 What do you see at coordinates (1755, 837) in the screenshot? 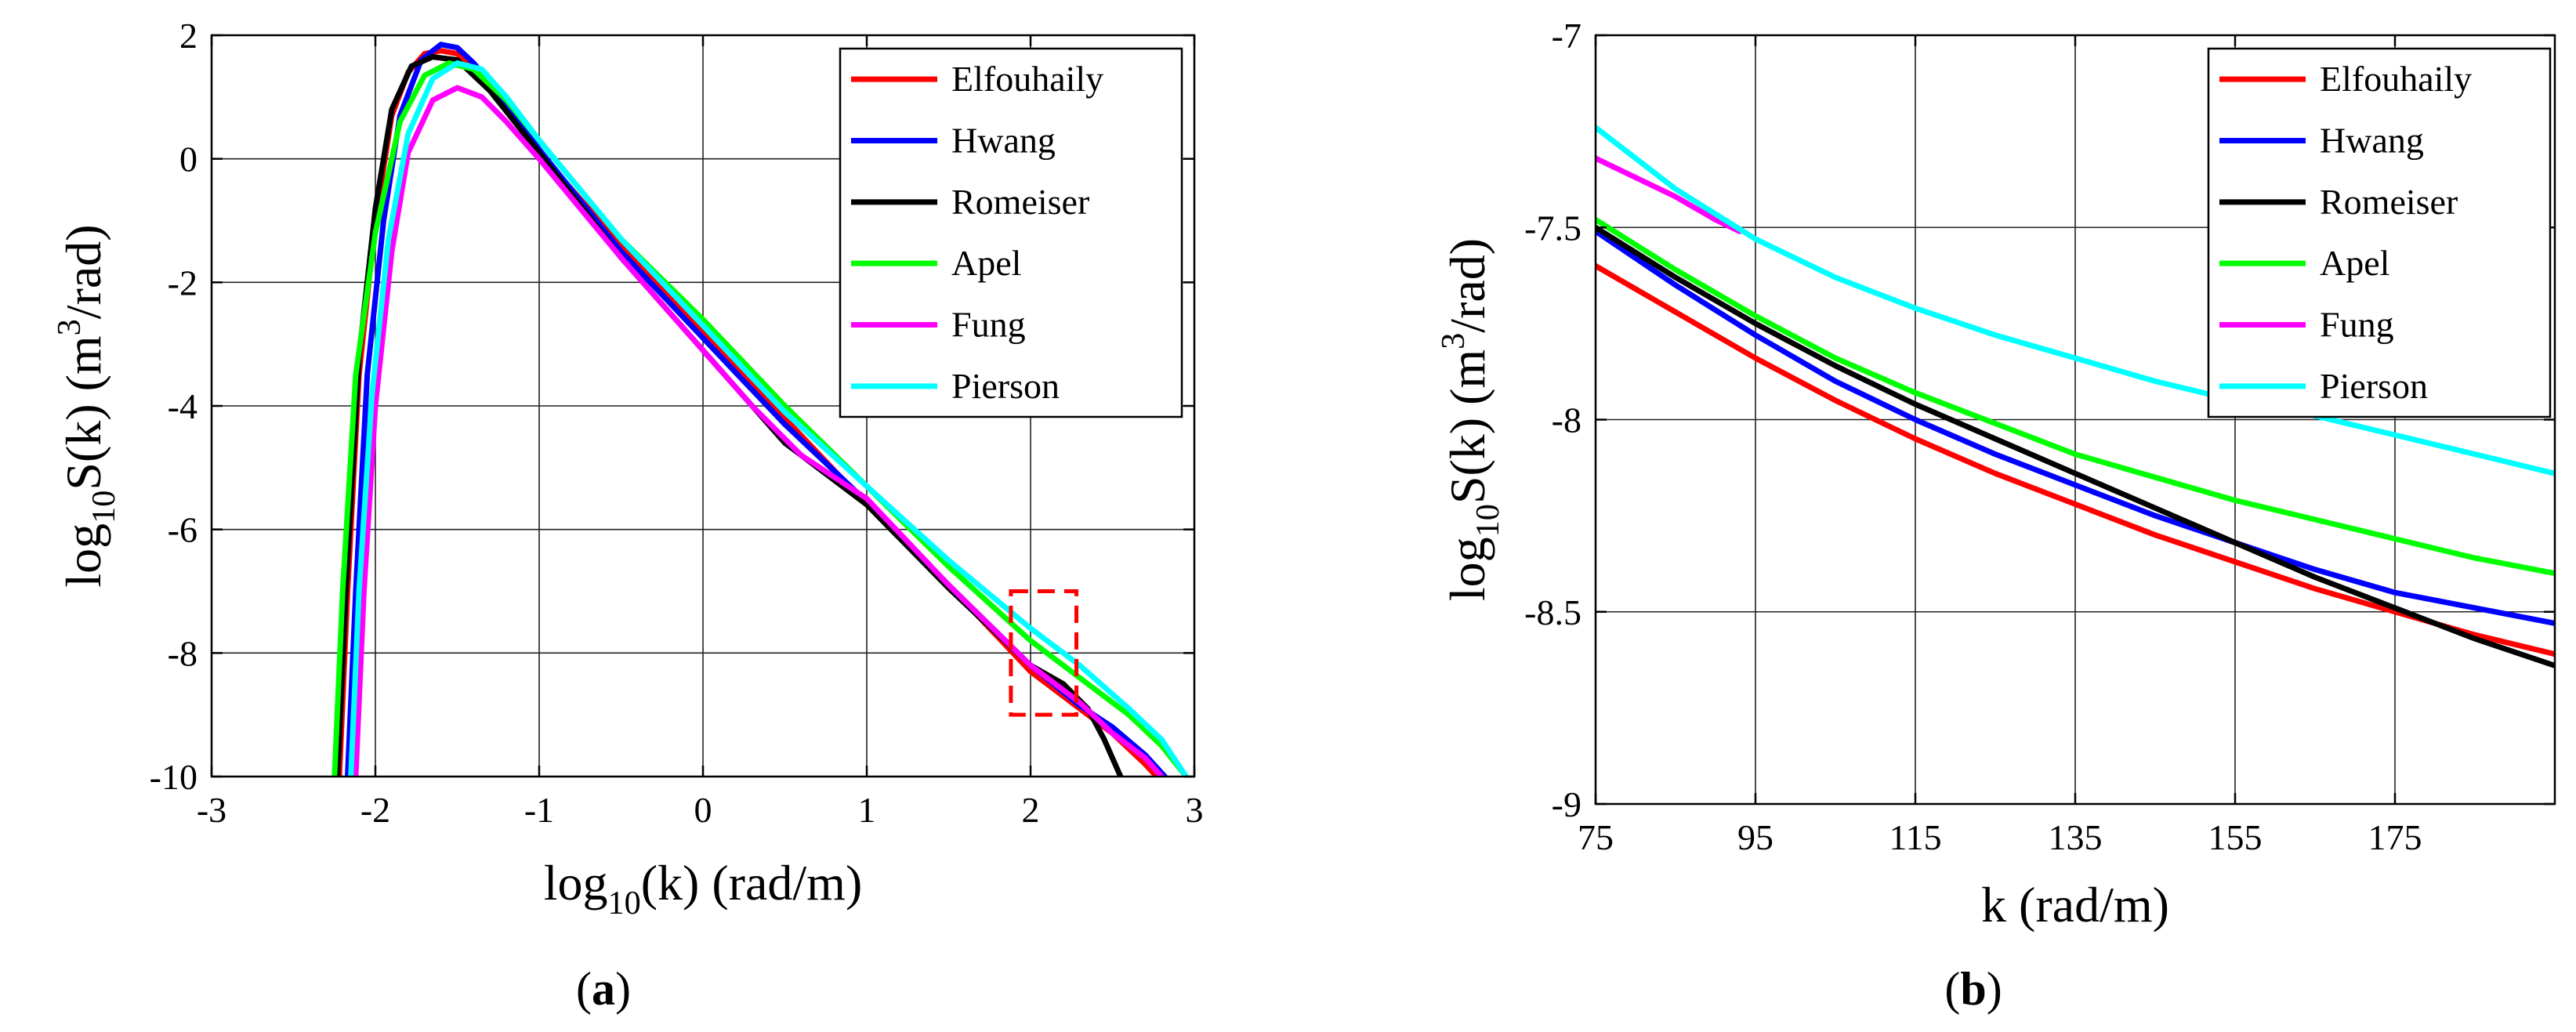
I see `x-tick-label: 95` at bounding box center [1755, 837].